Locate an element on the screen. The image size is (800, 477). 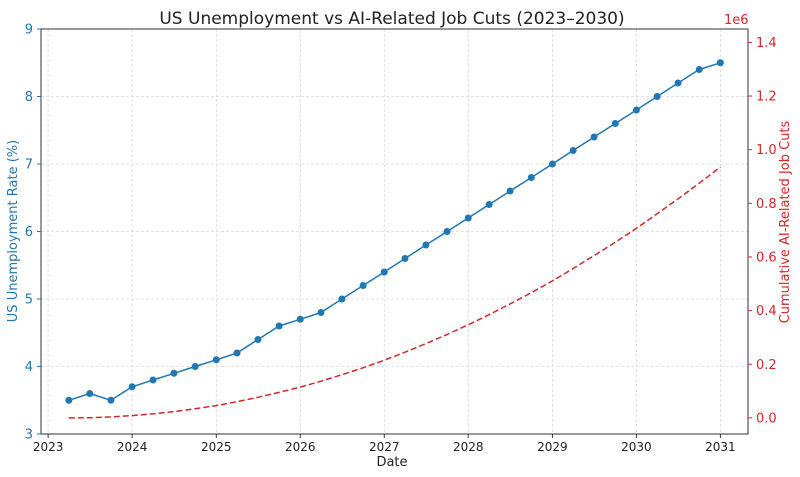
right-axis-offset-text: 1e6 is located at coordinates (736, 20).